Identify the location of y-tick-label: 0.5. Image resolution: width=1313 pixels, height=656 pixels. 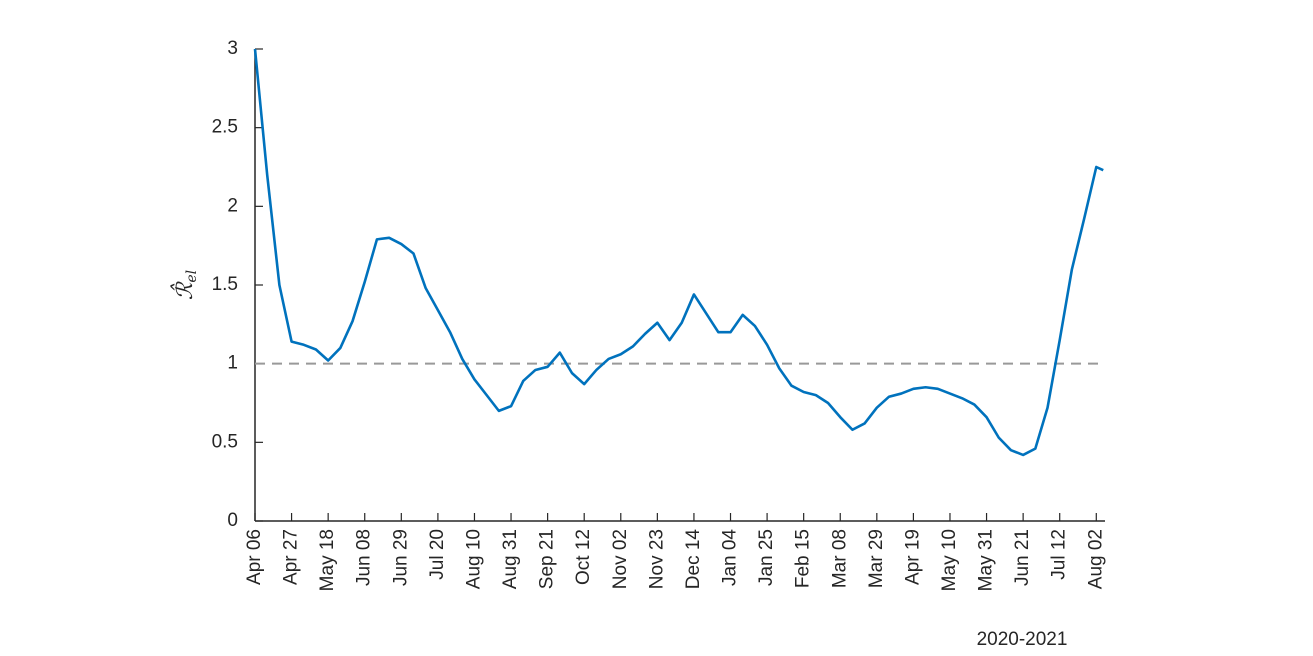
(225, 441).